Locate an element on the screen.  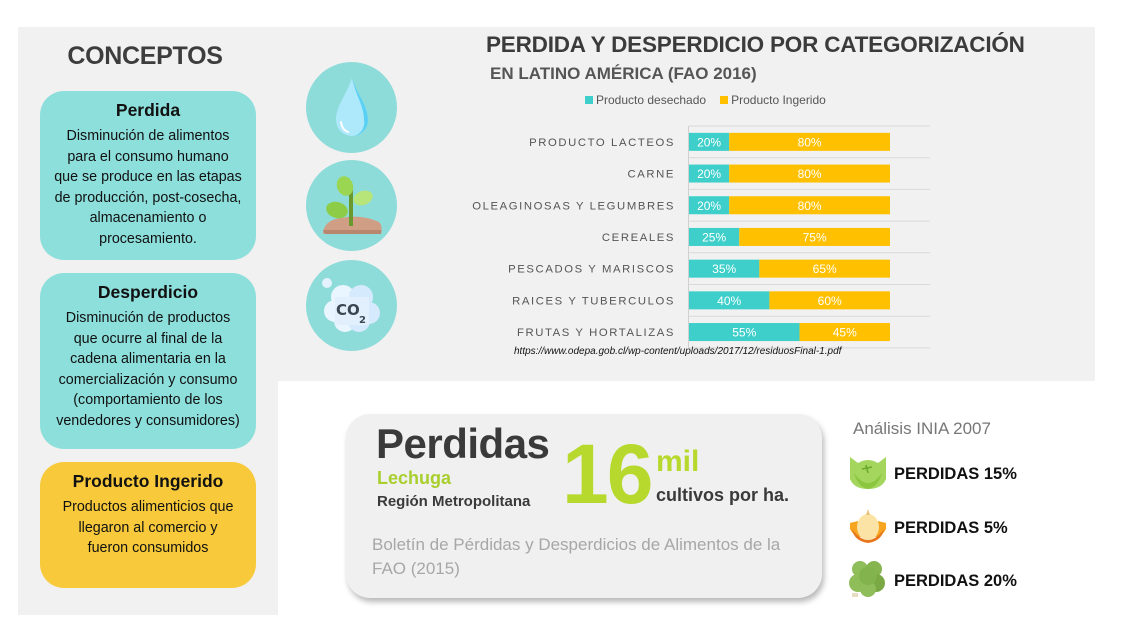
category-label: PRODUCTO LACTEOS is located at coordinates (602, 143).